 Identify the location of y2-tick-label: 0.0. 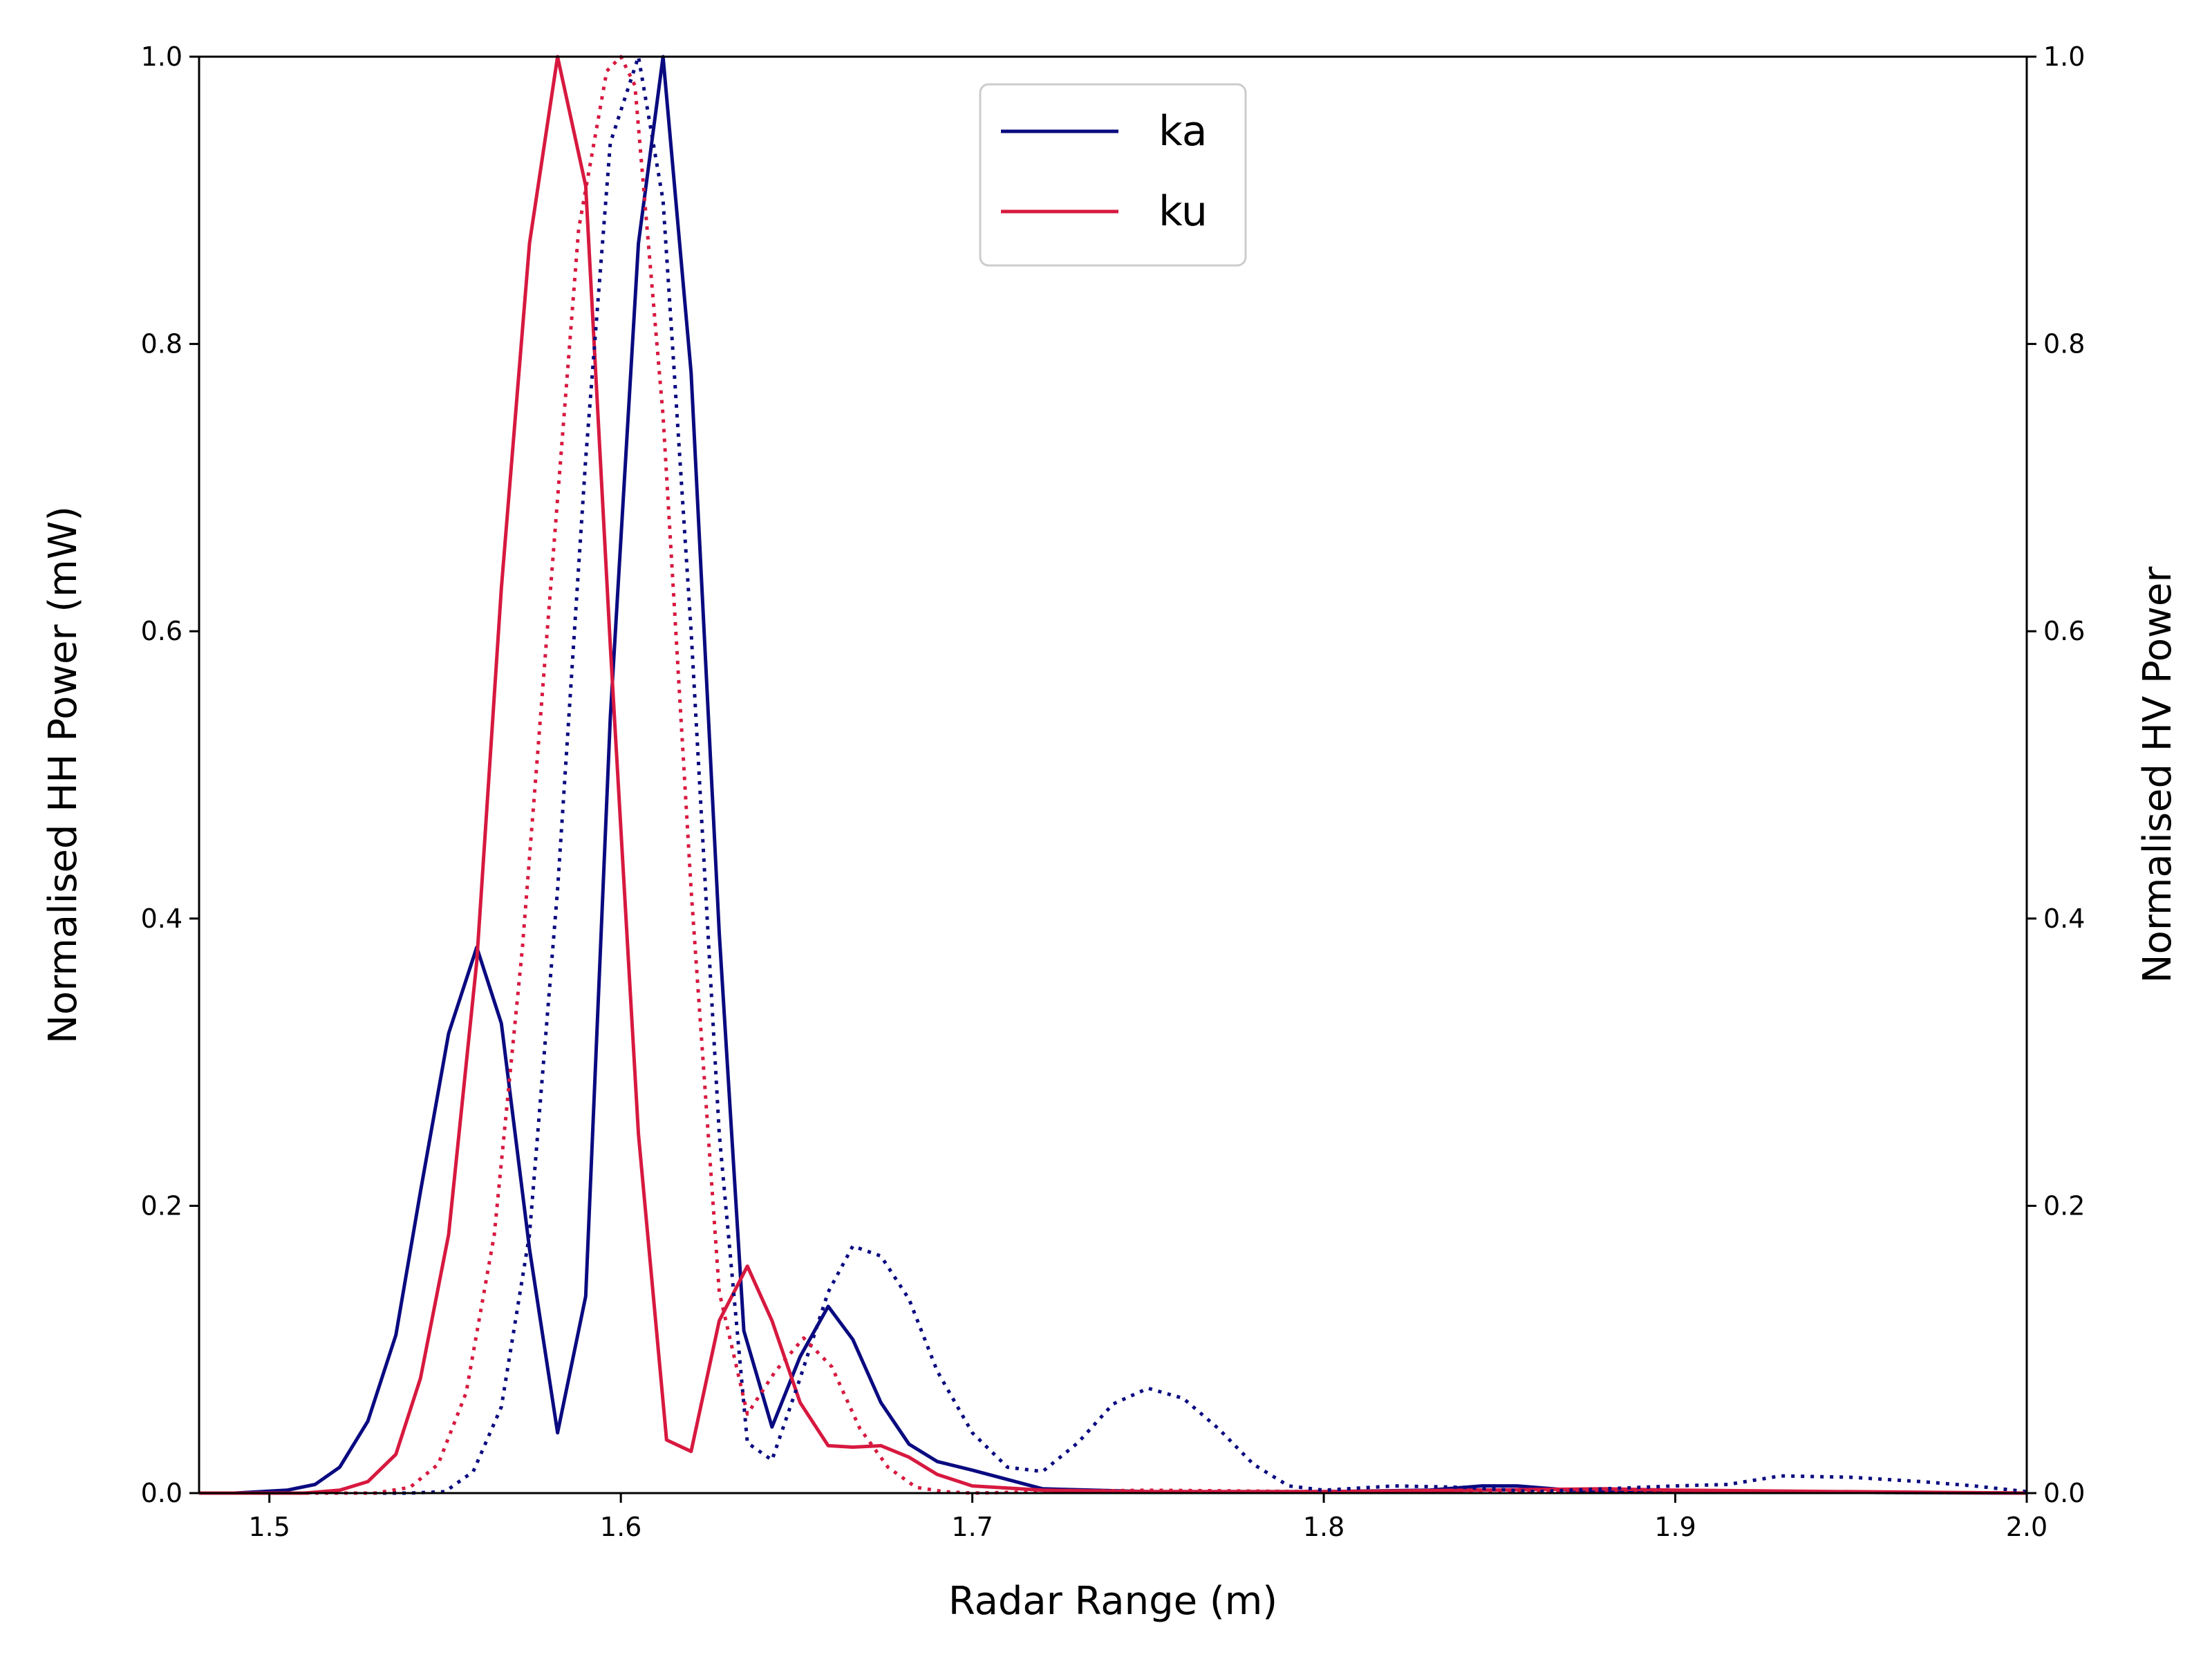
(2064, 1493).